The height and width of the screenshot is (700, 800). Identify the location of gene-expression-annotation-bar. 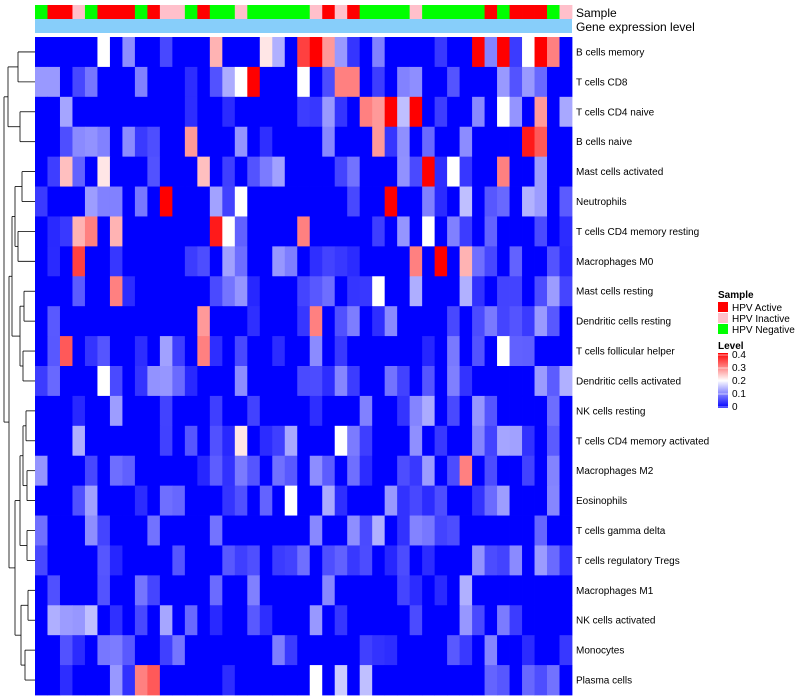
(303, 26).